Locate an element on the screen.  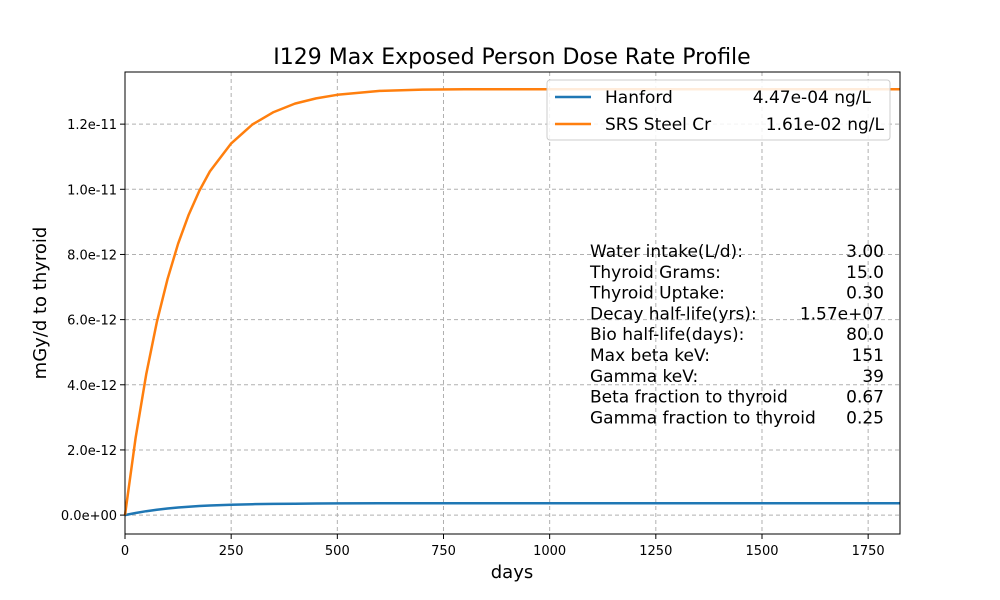
parameter-value: 3.00 is located at coordinates (865, 252).